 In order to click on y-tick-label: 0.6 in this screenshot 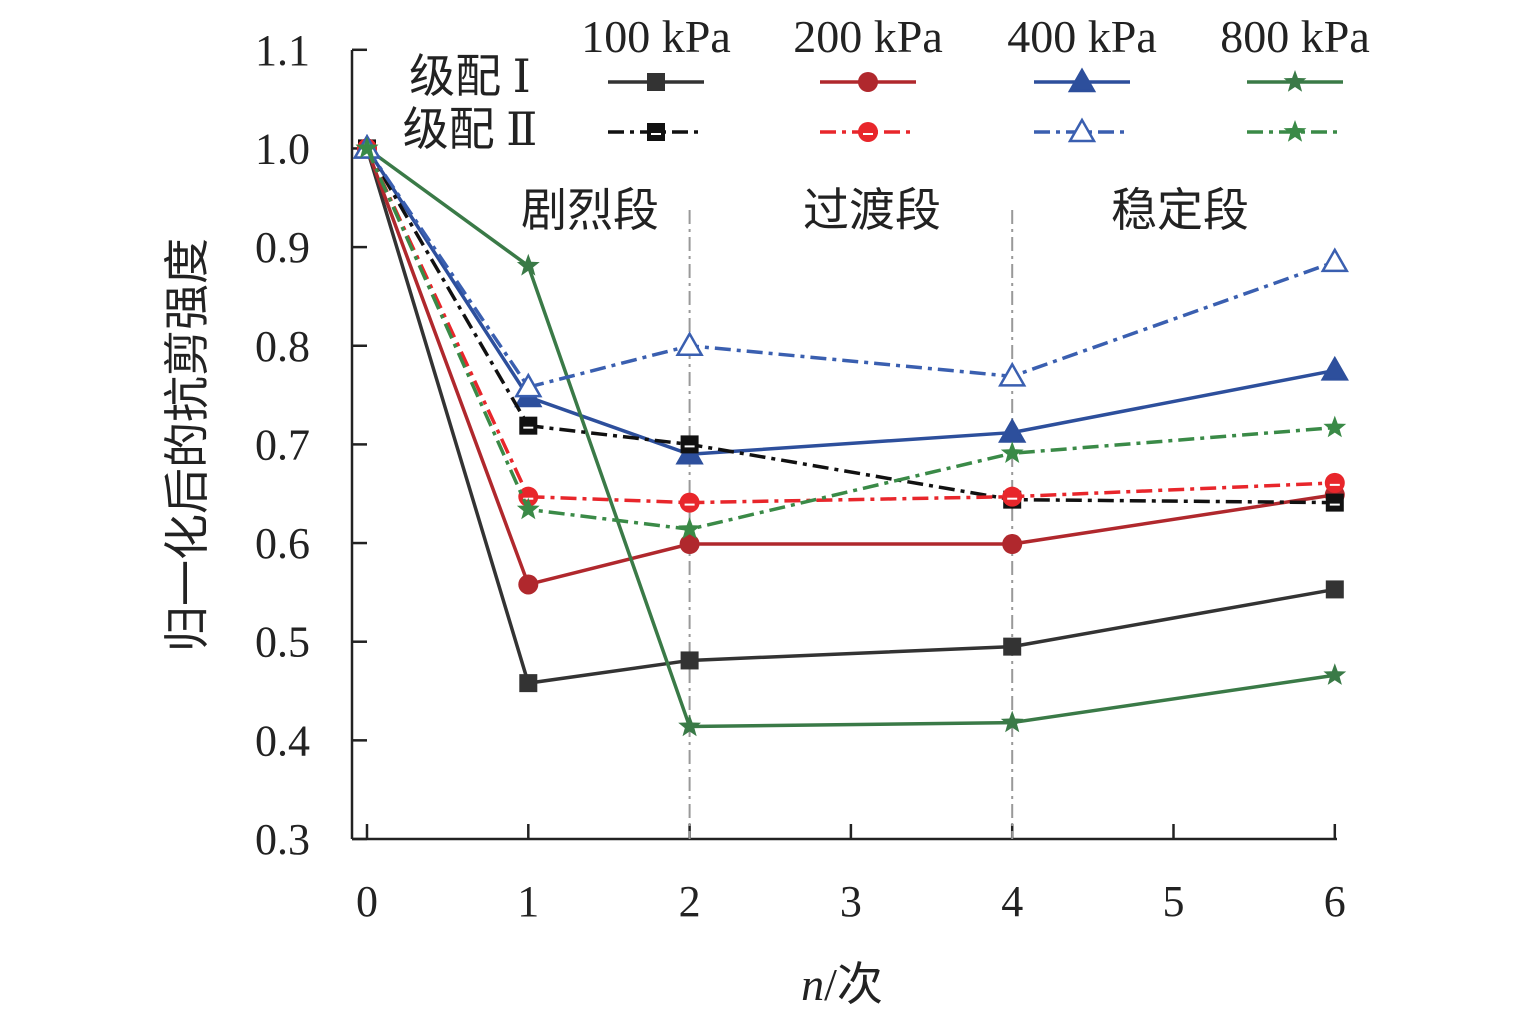, I will do `click(282, 543)`.